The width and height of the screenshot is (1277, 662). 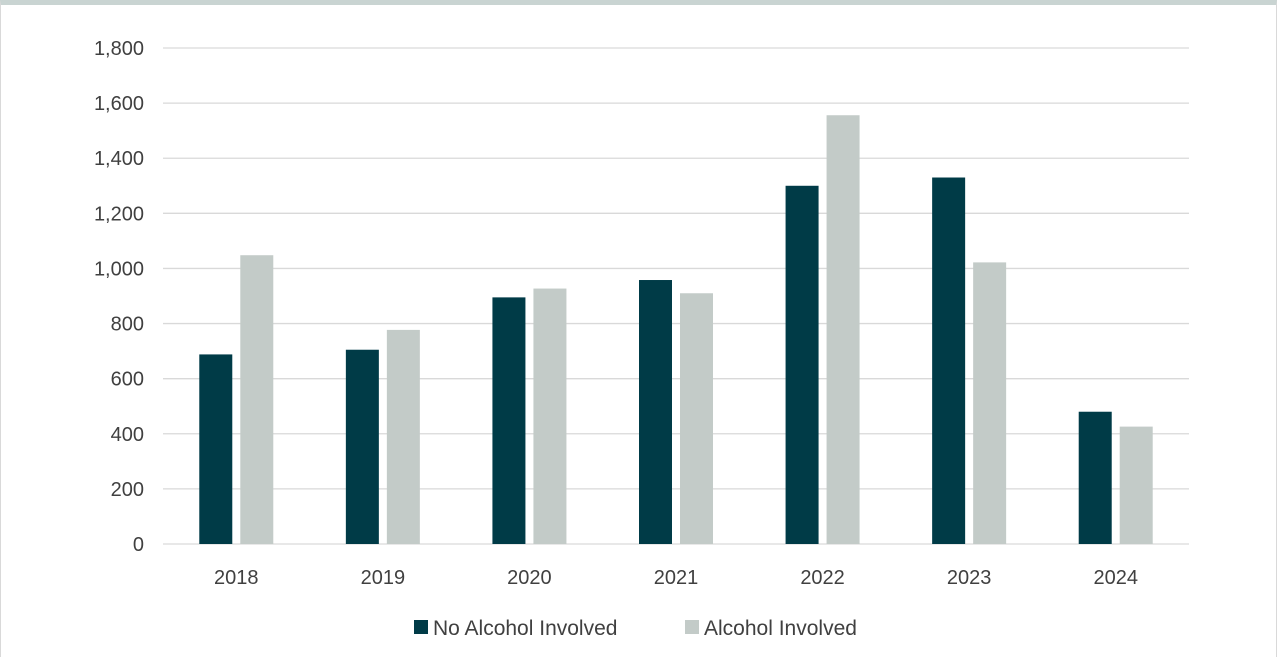 What do you see at coordinates (119, 104) in the screenshot?
I see `y-tick-label: 1,600` at bounding box center [119, 104].